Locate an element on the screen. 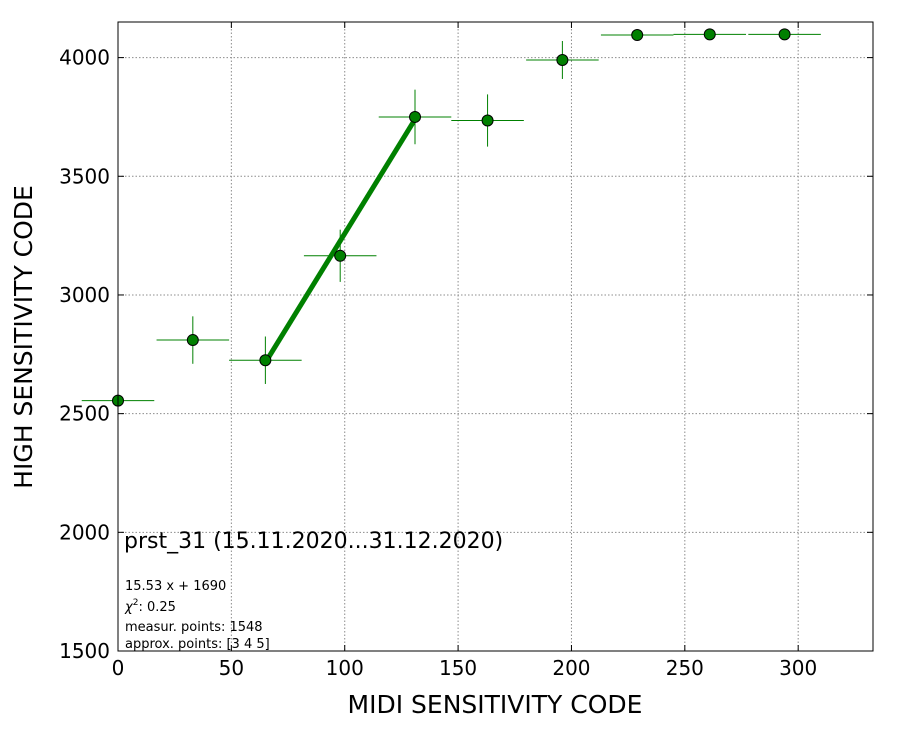  y-axis-label: HIGH SENSITIVITY CODE is located at coordinates (23, 337).